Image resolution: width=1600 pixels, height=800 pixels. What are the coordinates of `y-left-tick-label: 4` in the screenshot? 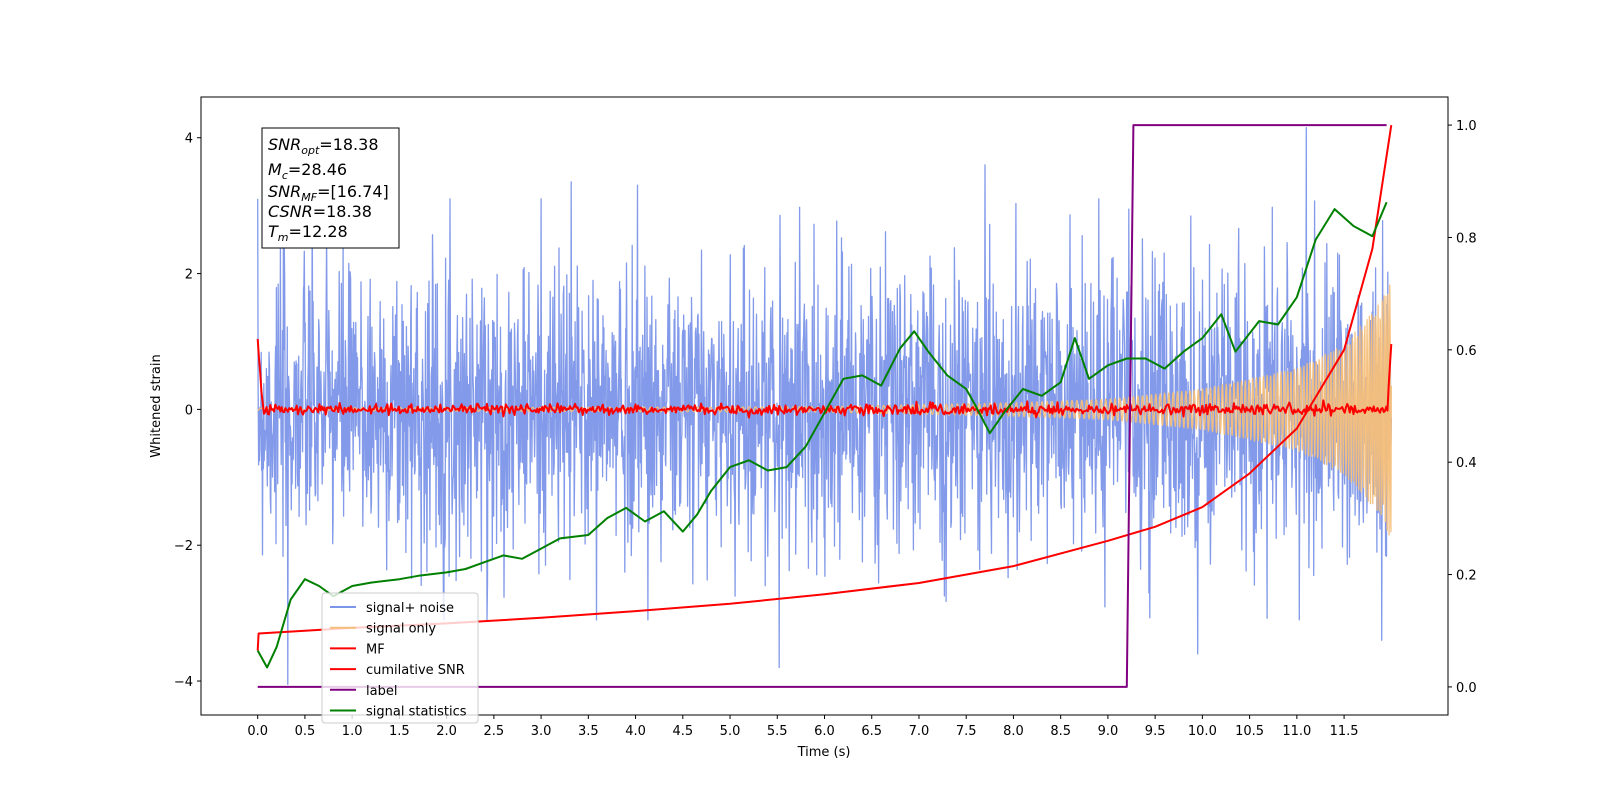 It's located at (189, 139).